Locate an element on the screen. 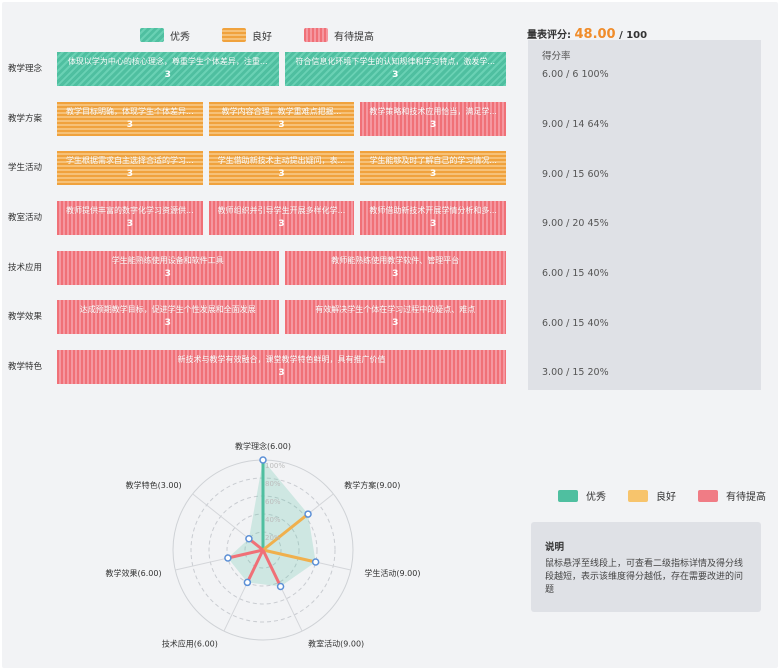  indicator-cell: 教师组织并引导学生开展多样化学... 3 is located at coordinates (281, 218).